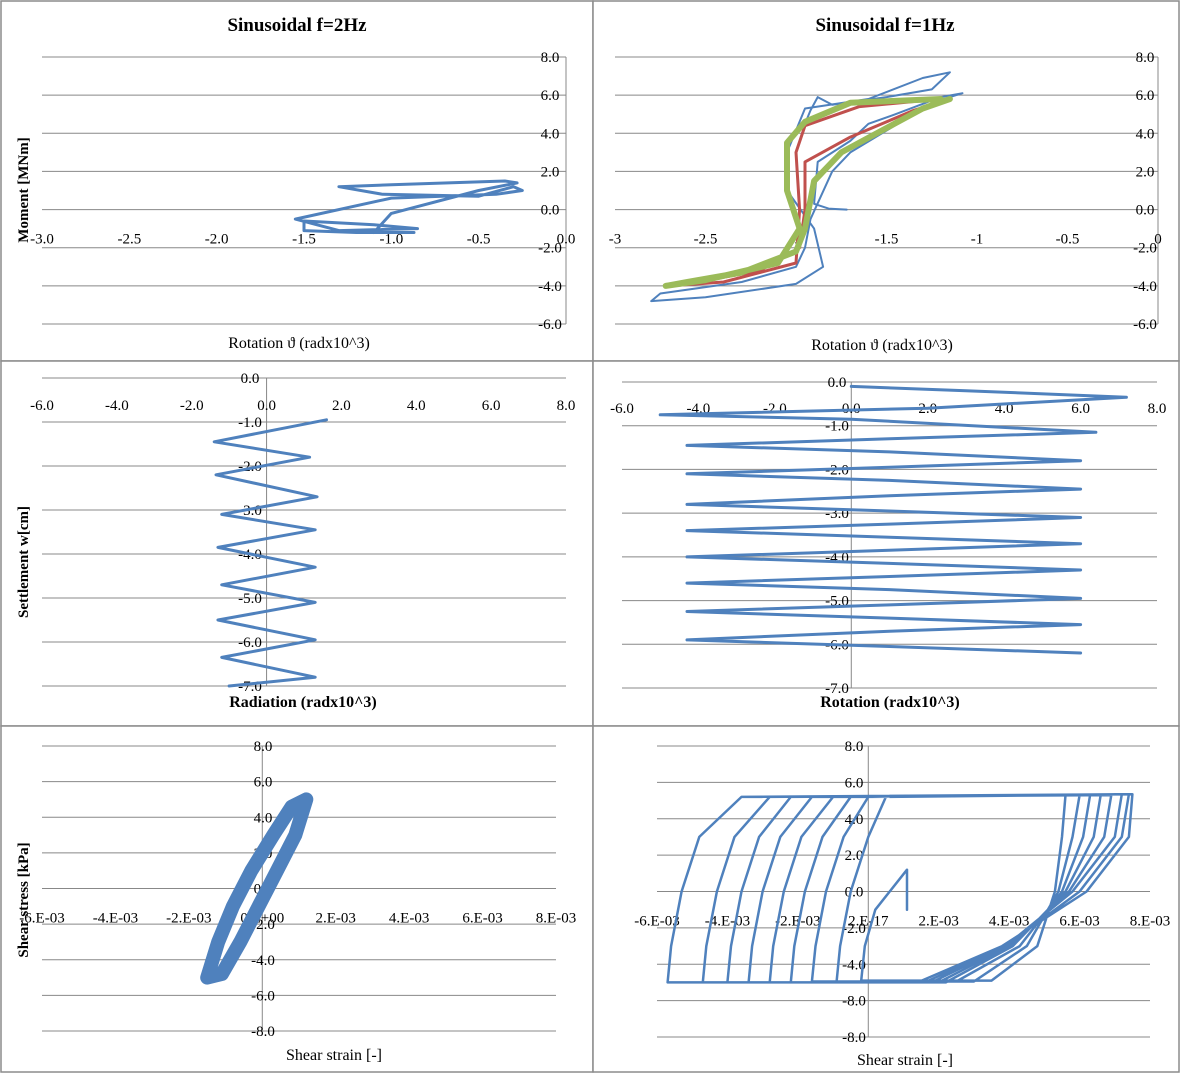  What do you see at coordinates (615, 240) in the screenshot?
I see `x-tick-label: -3` at bounding box center [615, 240].